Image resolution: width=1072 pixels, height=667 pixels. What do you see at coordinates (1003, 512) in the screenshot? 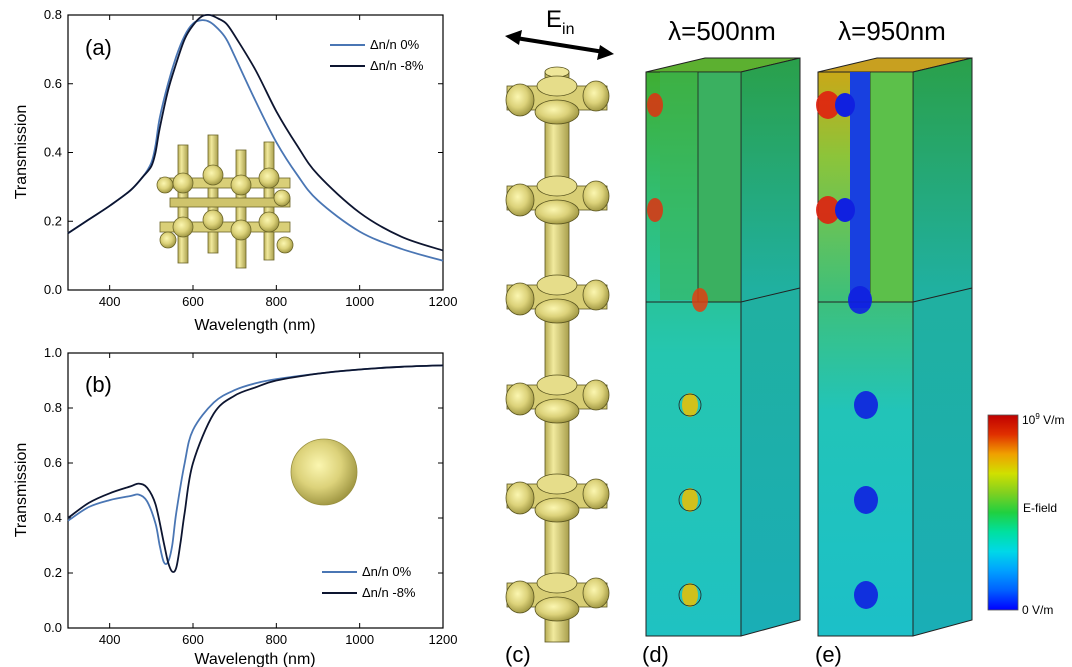
I see `colorbar-gradient` at bounding box center [1003, 512].